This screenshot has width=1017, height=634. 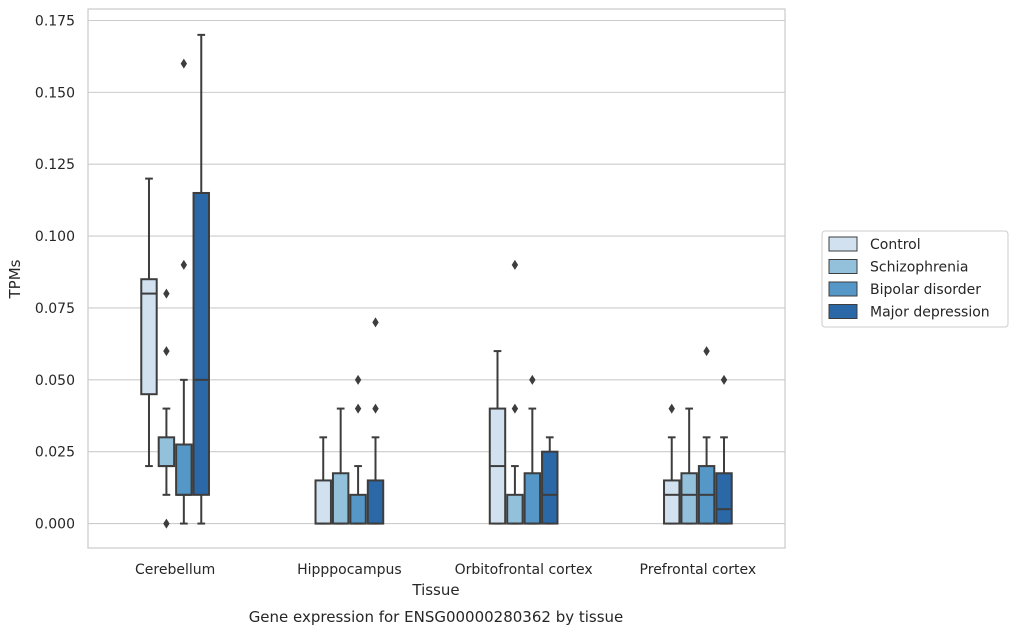 I want to click on legend-frame, so click(x=915, y=279).